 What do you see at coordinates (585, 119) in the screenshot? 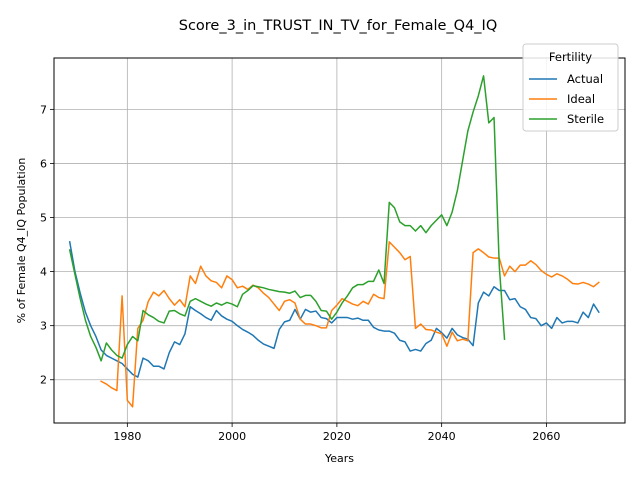
I see `legend-label-sterile: Sterile` at bounding box center [585, 119].